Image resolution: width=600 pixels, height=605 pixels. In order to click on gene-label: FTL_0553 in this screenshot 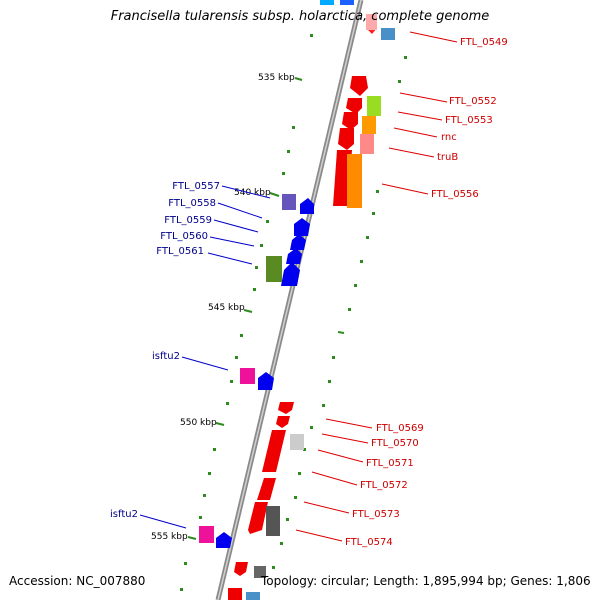, I will do `click(469, 120)`.